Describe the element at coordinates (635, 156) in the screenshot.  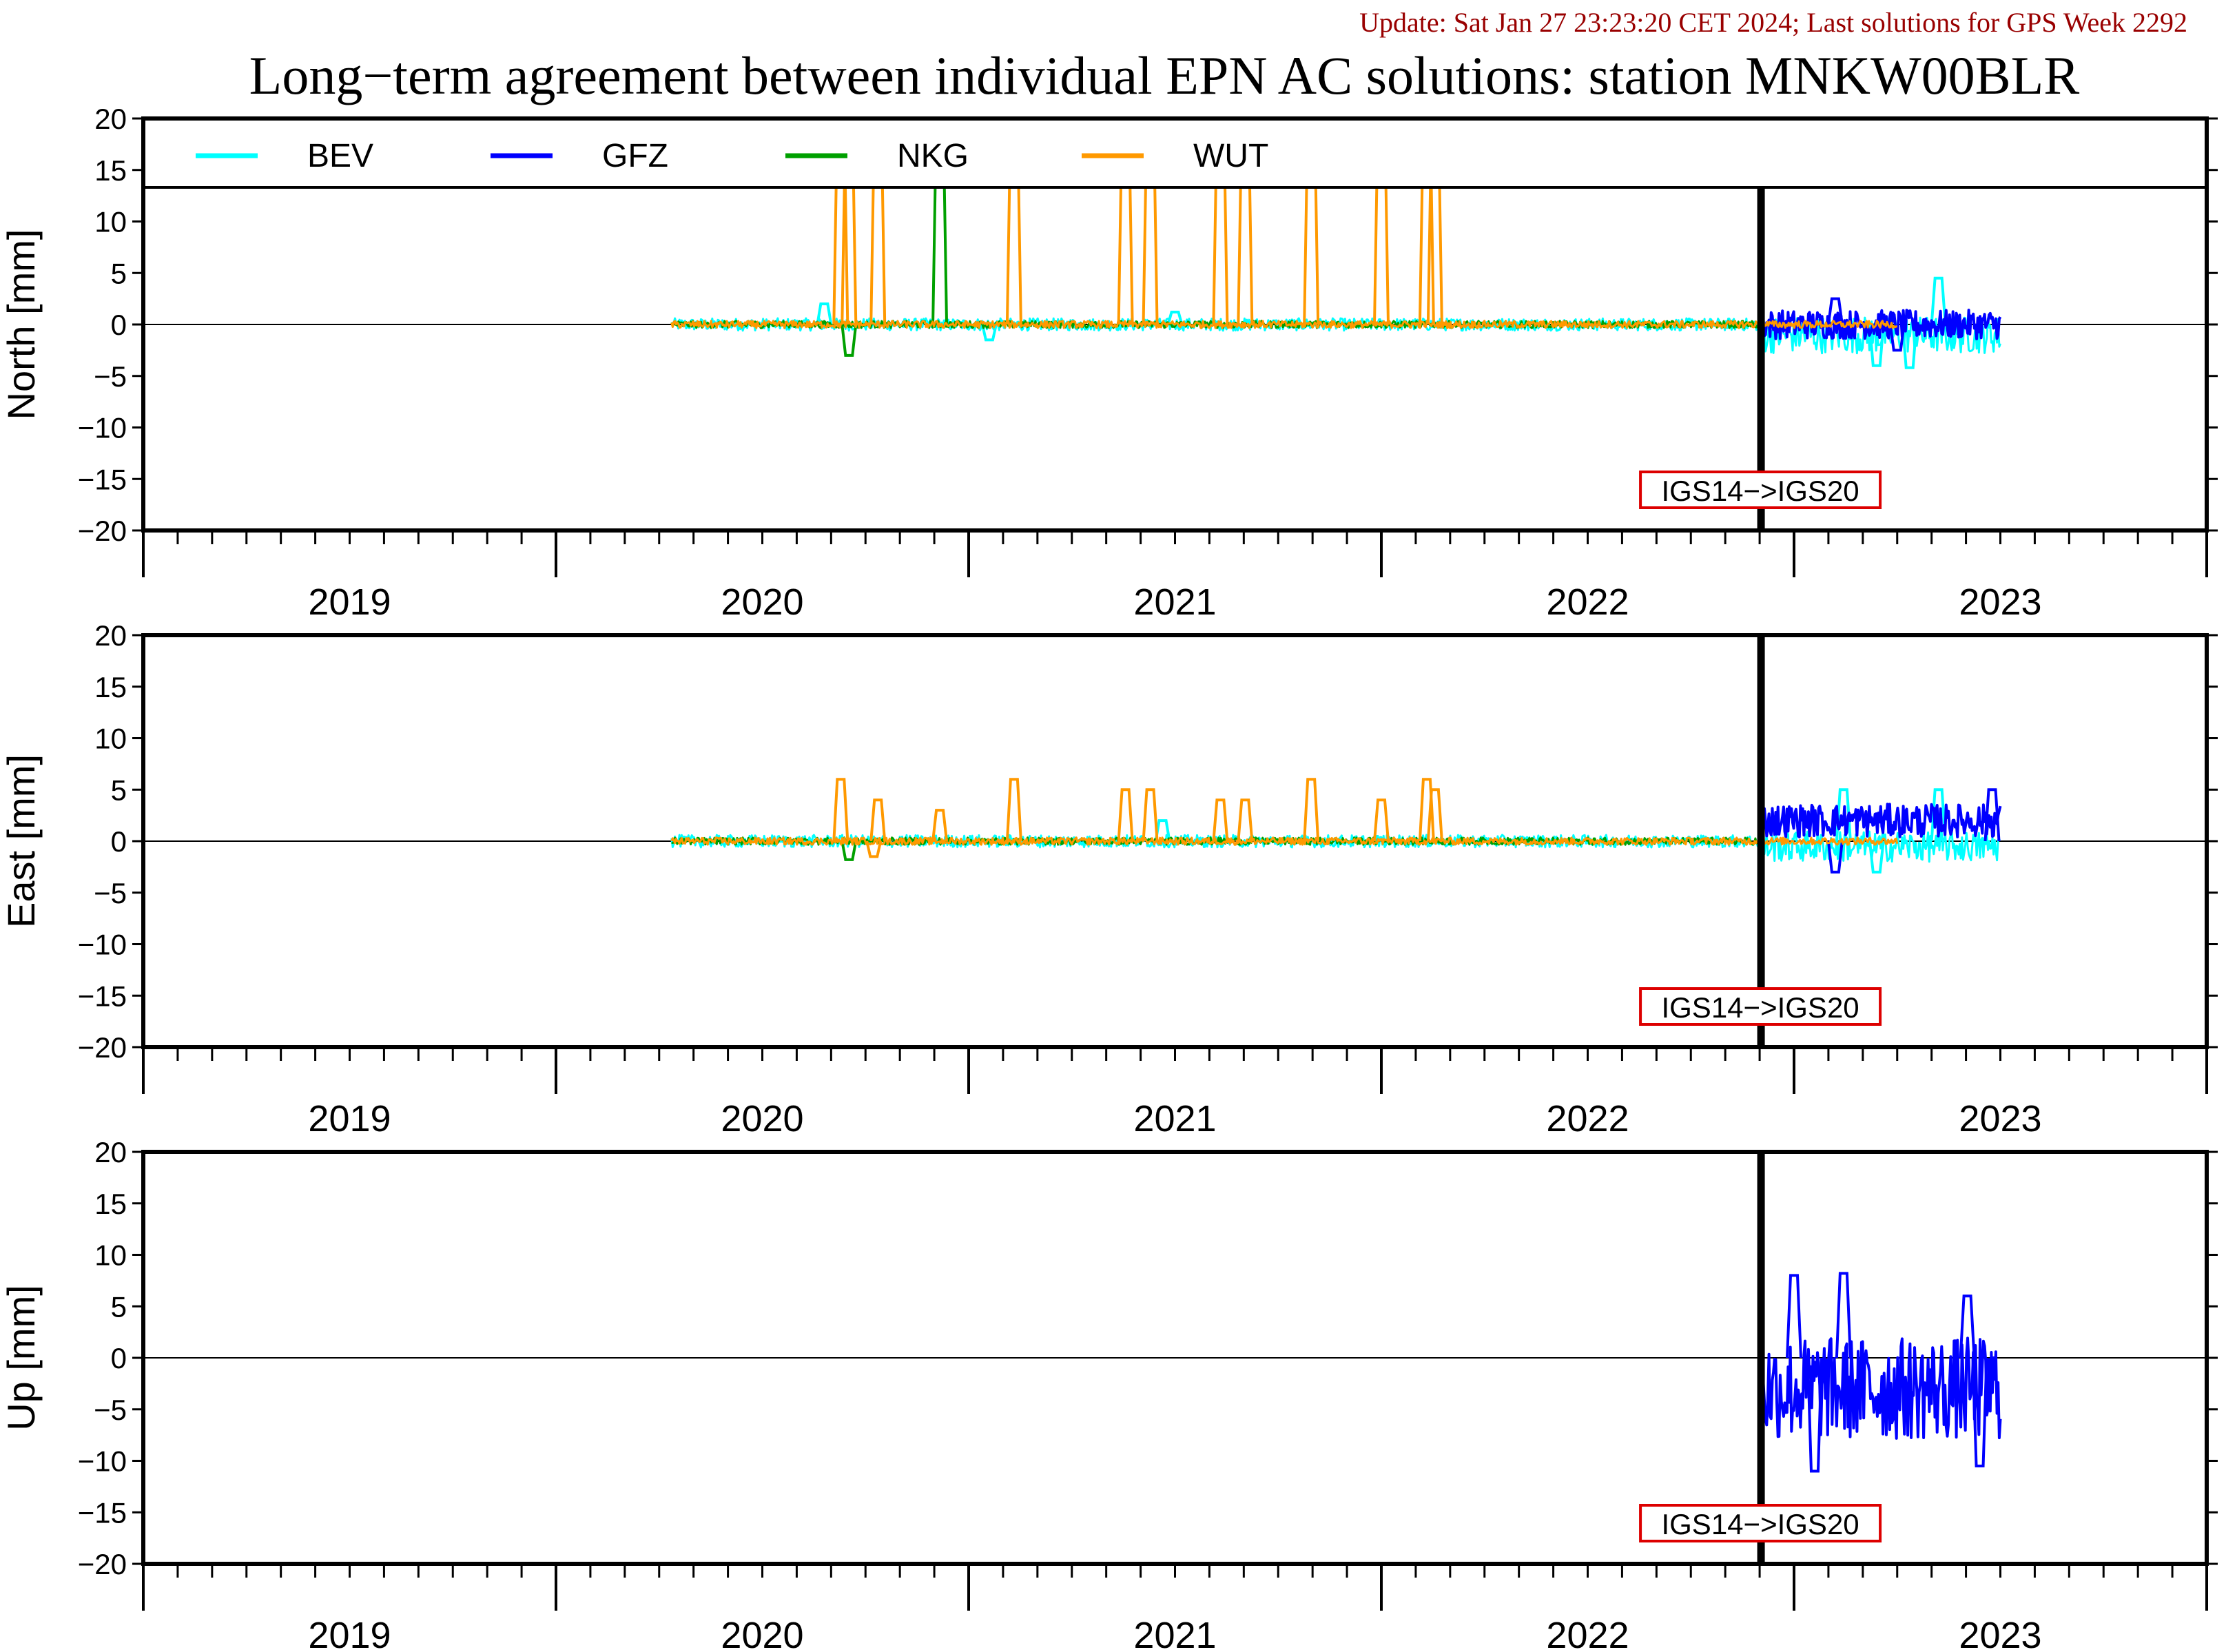
I see `legend-label-gfz: GFZ` at that location.